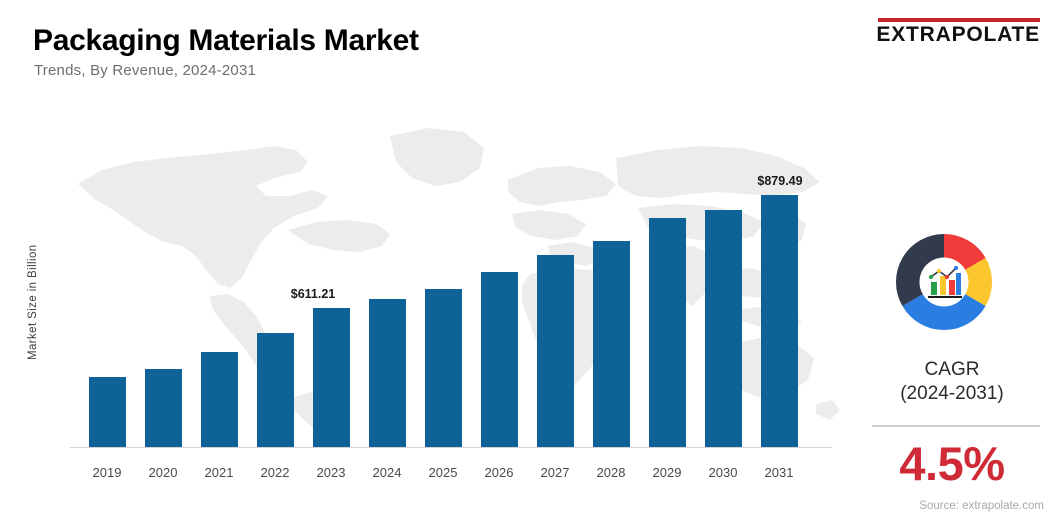 Image resolution: width=1056 pixels, height=528 pixels. I want to click on bar-2020, so click(163, 408).